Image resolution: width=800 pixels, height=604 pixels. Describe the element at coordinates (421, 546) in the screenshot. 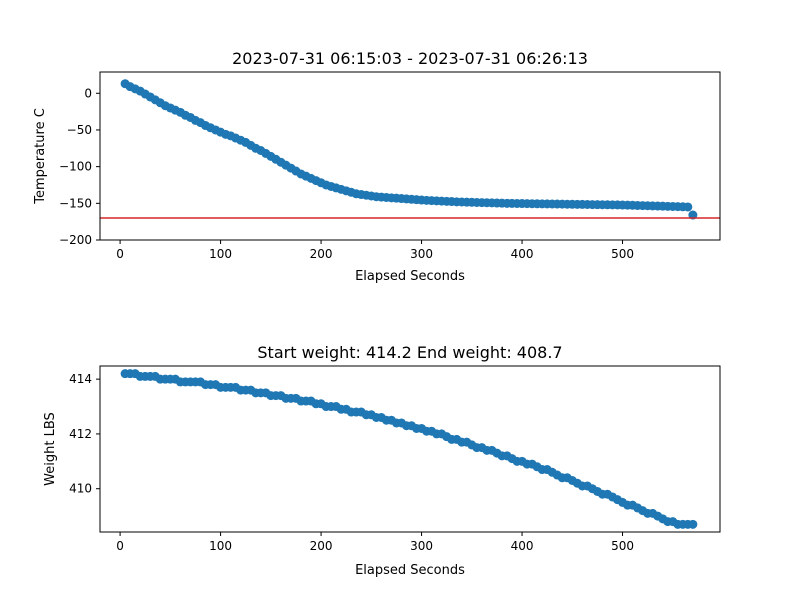

I see `weight-x-tick-label: 300` at that location.